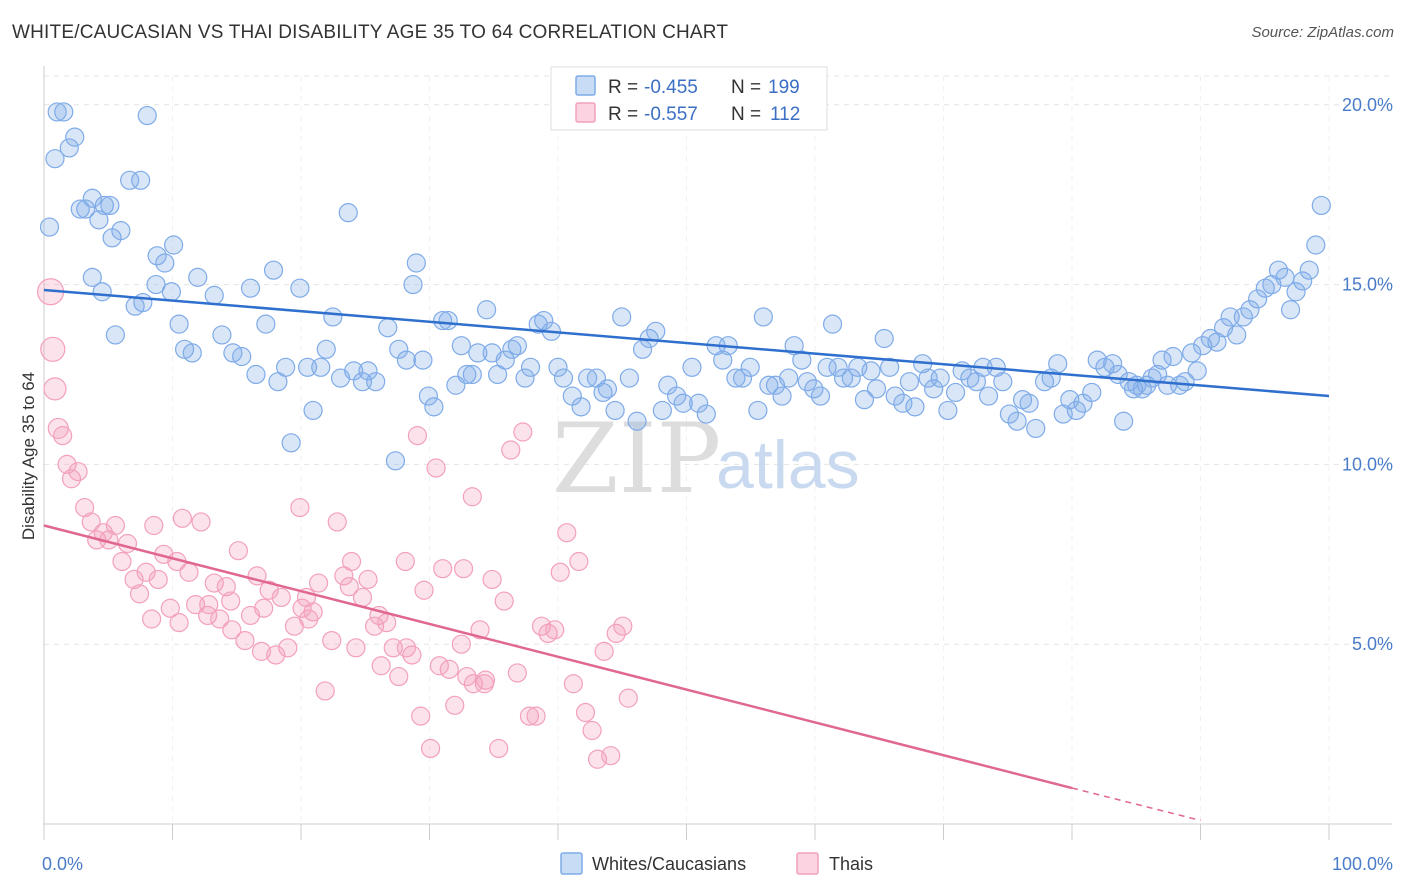 The height and width of the screenshot is (892, 1406). What do you see at coordinates (746, 114) in the screenshot?
I see `legend-n-label: N =` at bounding box center [746, 114].